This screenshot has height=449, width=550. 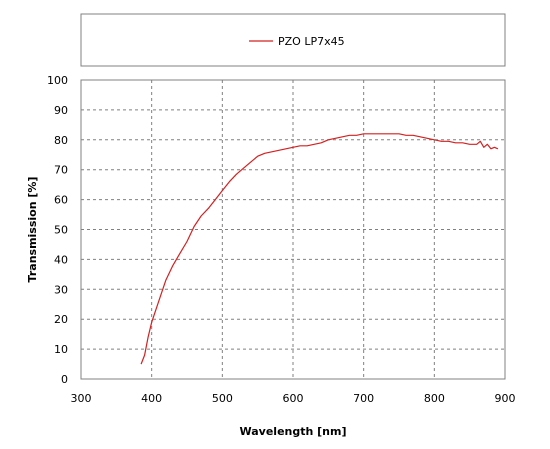 What do you see at coordinates (363, 398) in the screenshot?
I see `x-tick-label: 700` at bounding box center [363, 398].